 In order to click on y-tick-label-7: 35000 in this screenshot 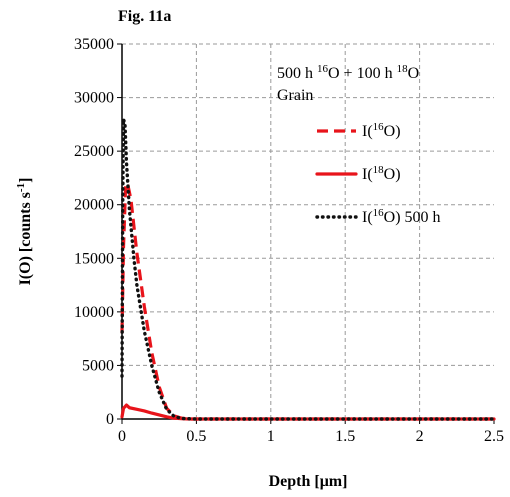, I will do `click(94, 44)`.